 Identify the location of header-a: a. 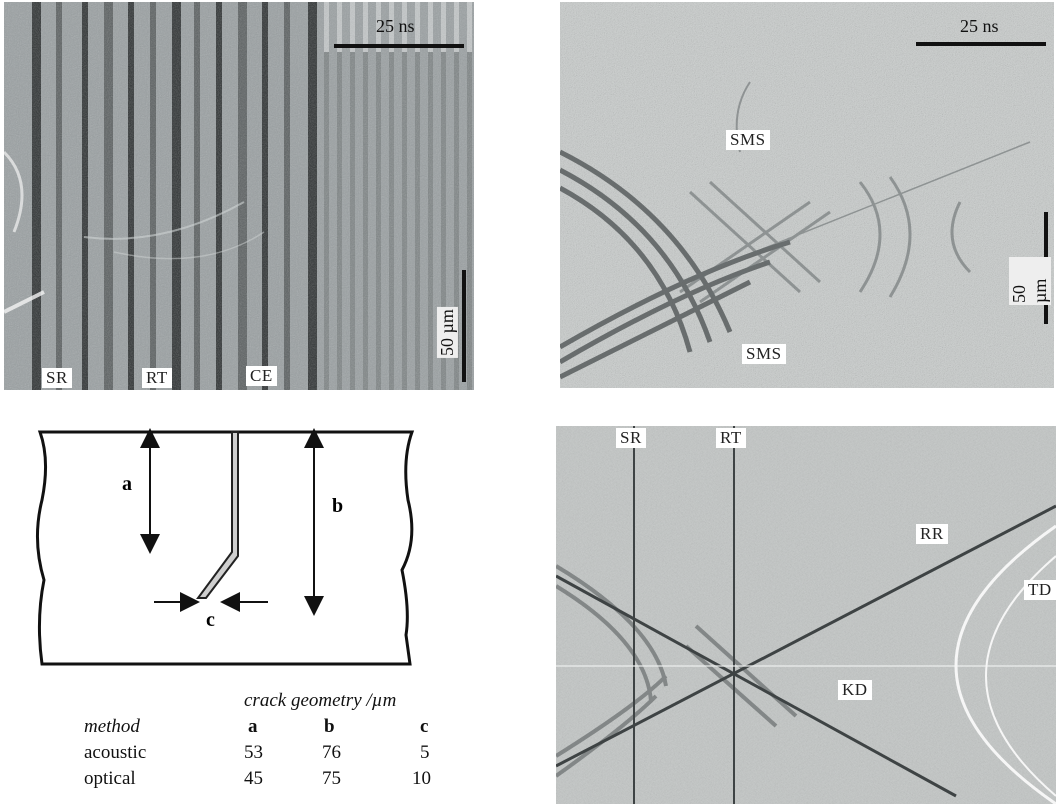
(253, 726).